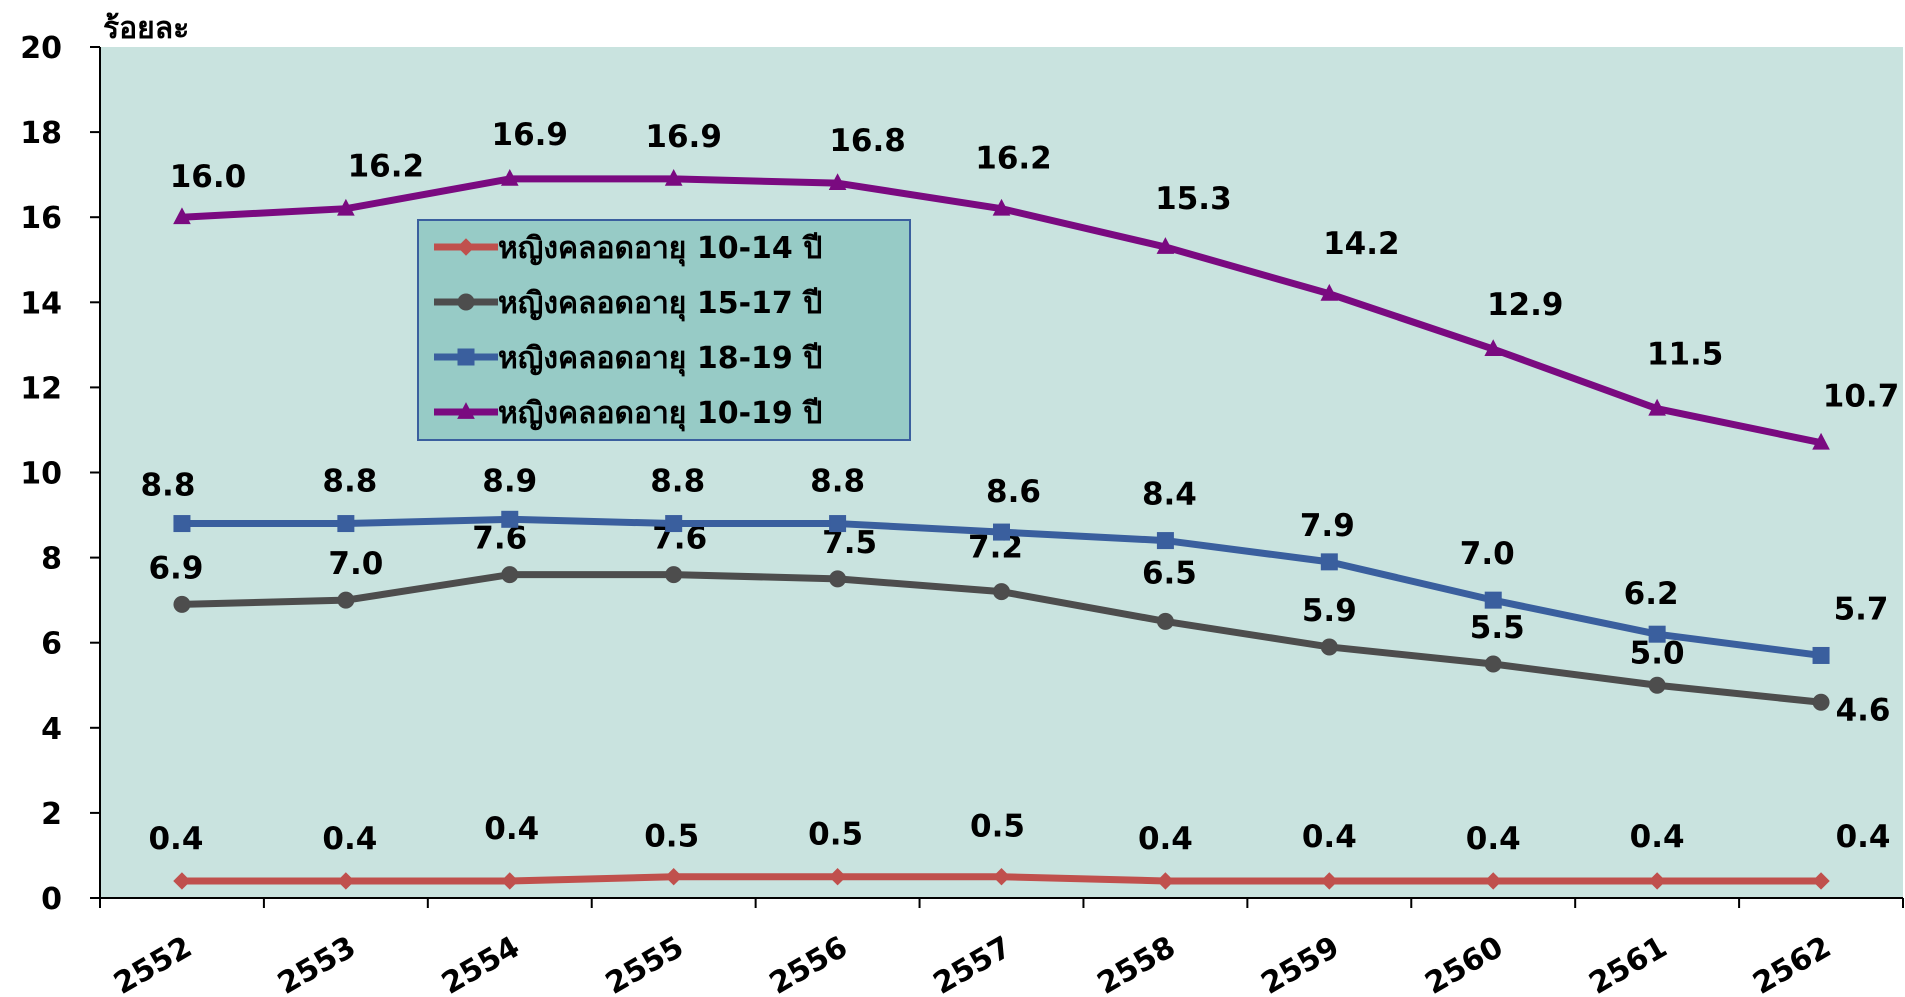 Image resolution: width=1905 pixels, height=997 pixels. I want to click on data-label: 10.7, so click(1861, 397).